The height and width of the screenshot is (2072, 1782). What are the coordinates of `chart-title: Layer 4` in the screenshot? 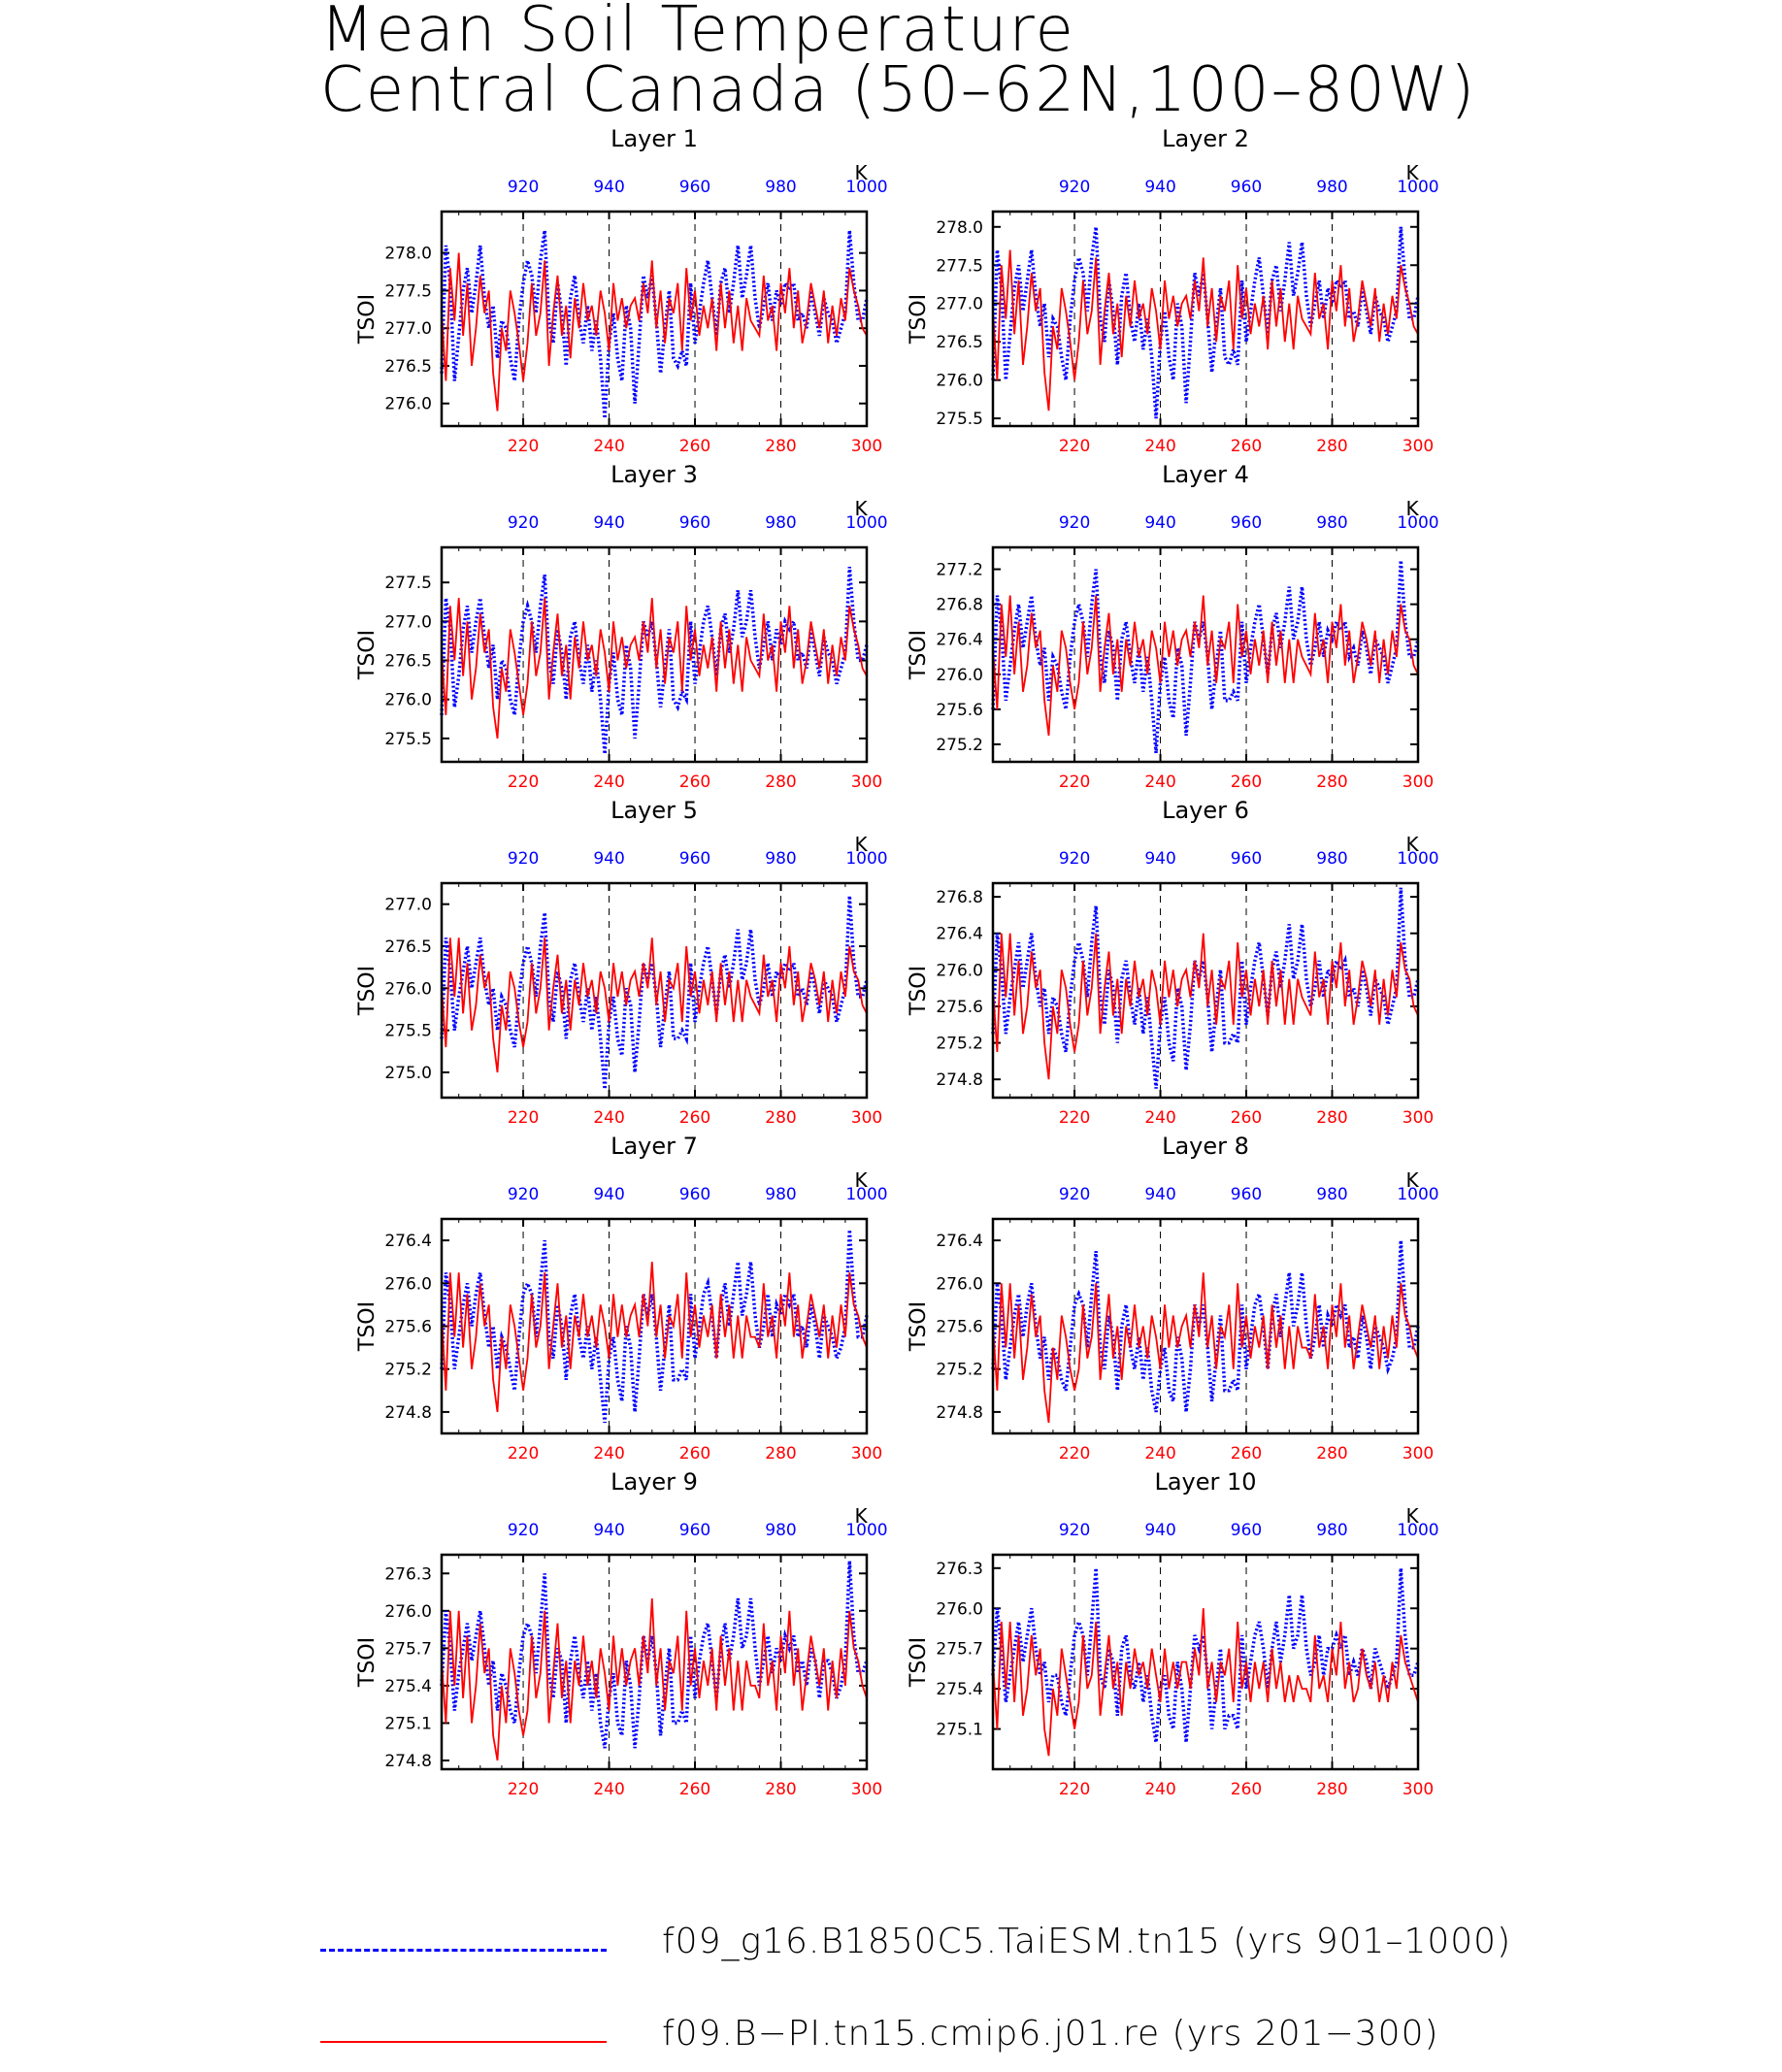 It's located at (1205, 475).